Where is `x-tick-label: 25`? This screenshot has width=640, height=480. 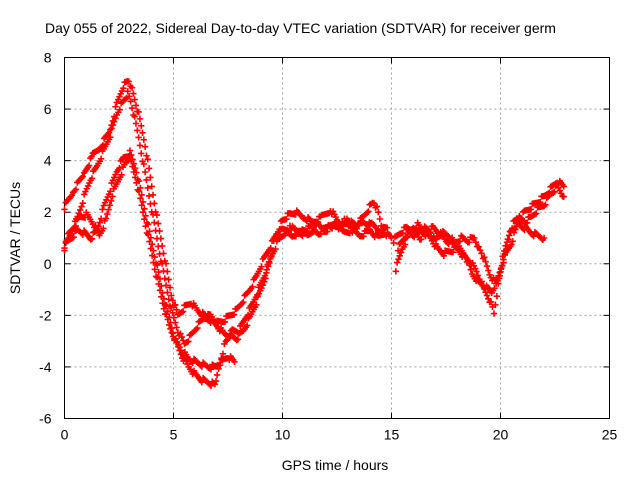 x-tick-label: 25 is located at coordinates (610, 435).